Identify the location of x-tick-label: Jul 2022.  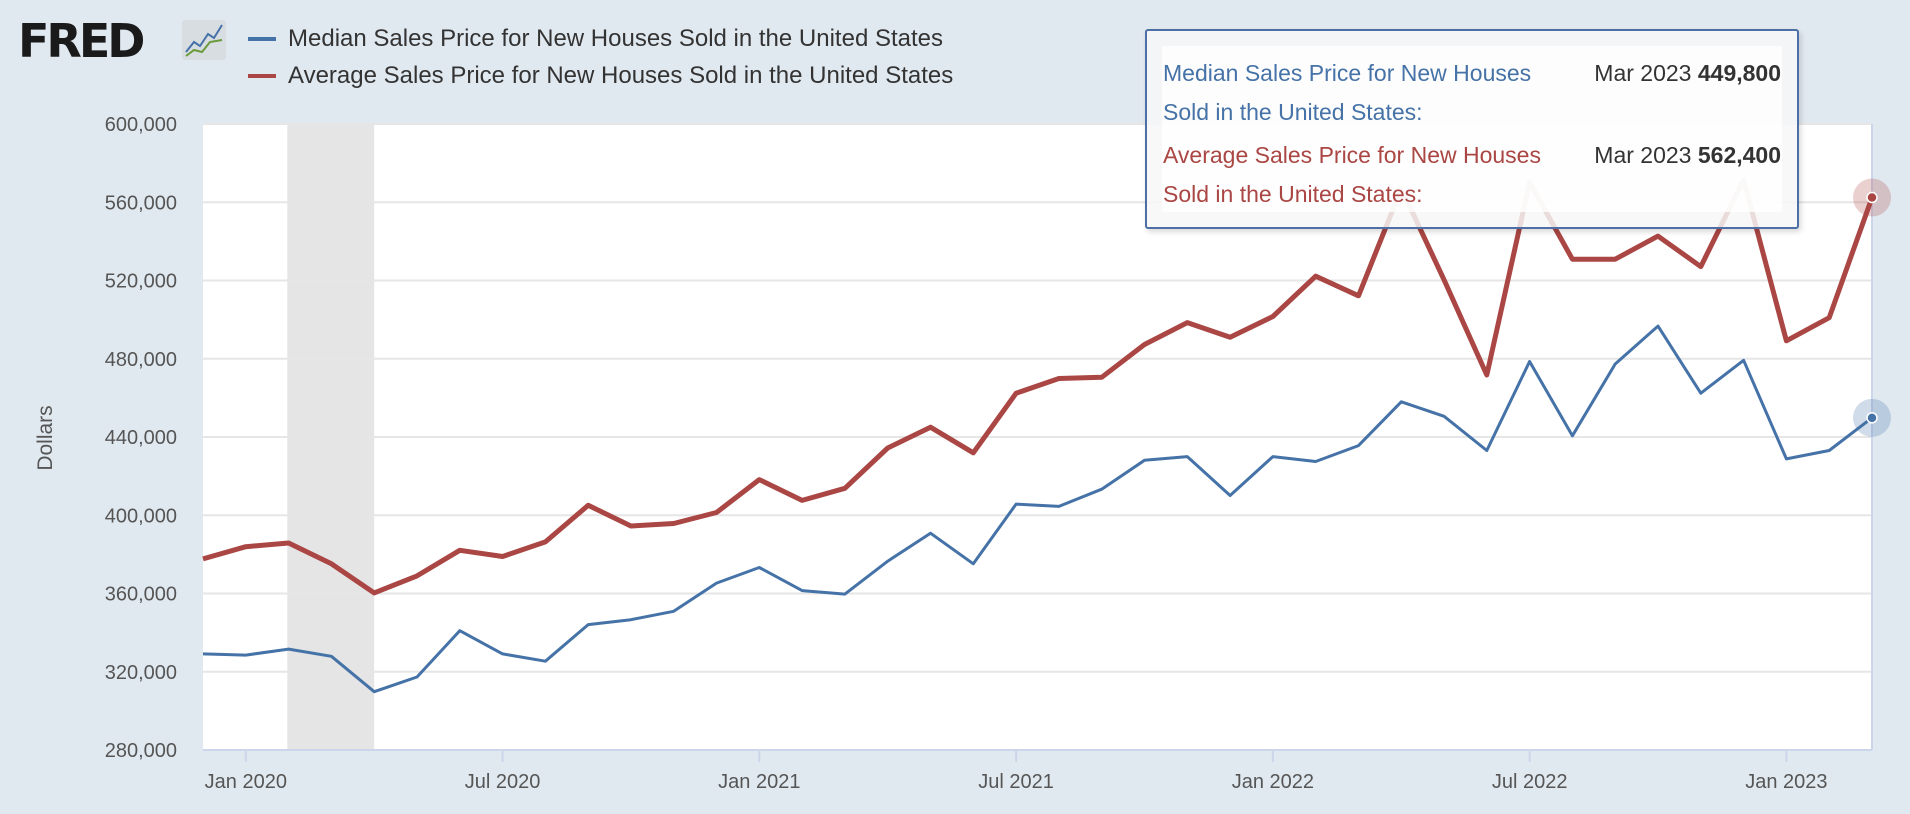
(1530, 782).